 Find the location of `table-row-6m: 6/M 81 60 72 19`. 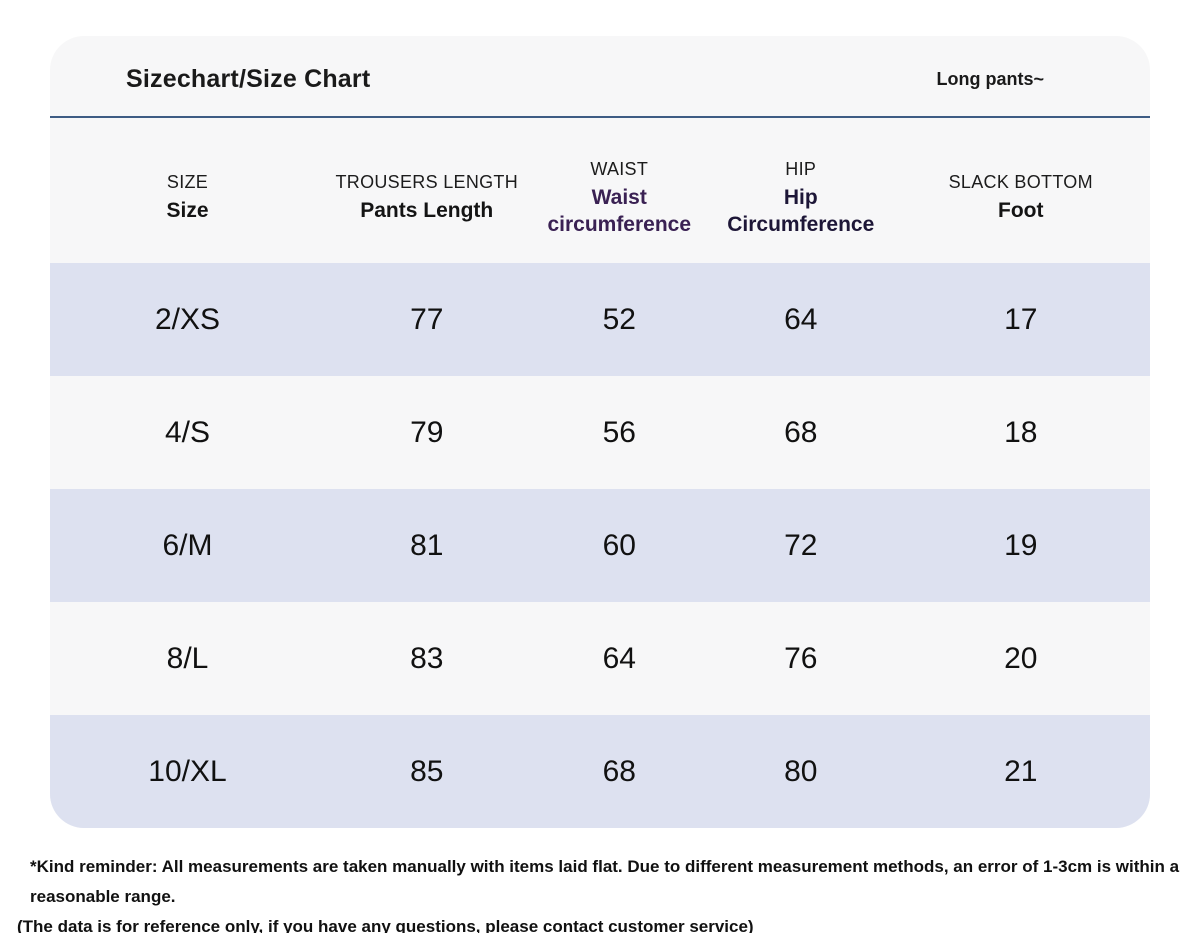

table-row-6m: 6/M 81 60 72 19 is located at coordinates (600, 545).